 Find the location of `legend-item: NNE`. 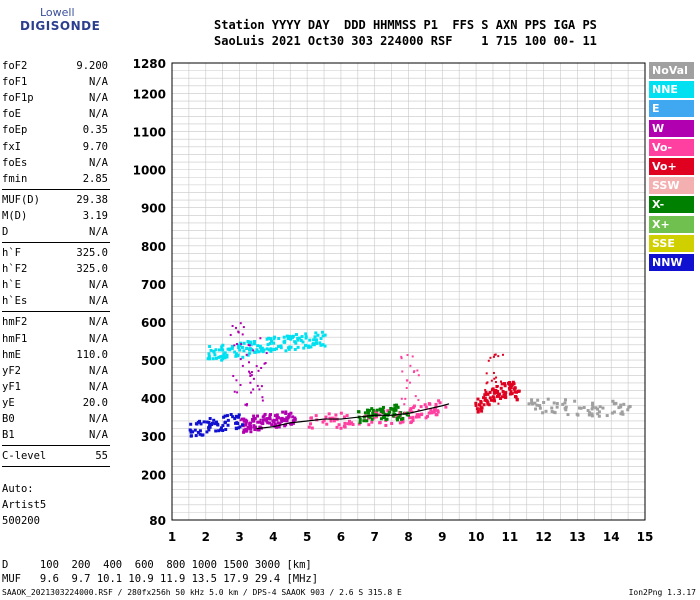

legend-item: NNE is located at coordinates (671, 90).